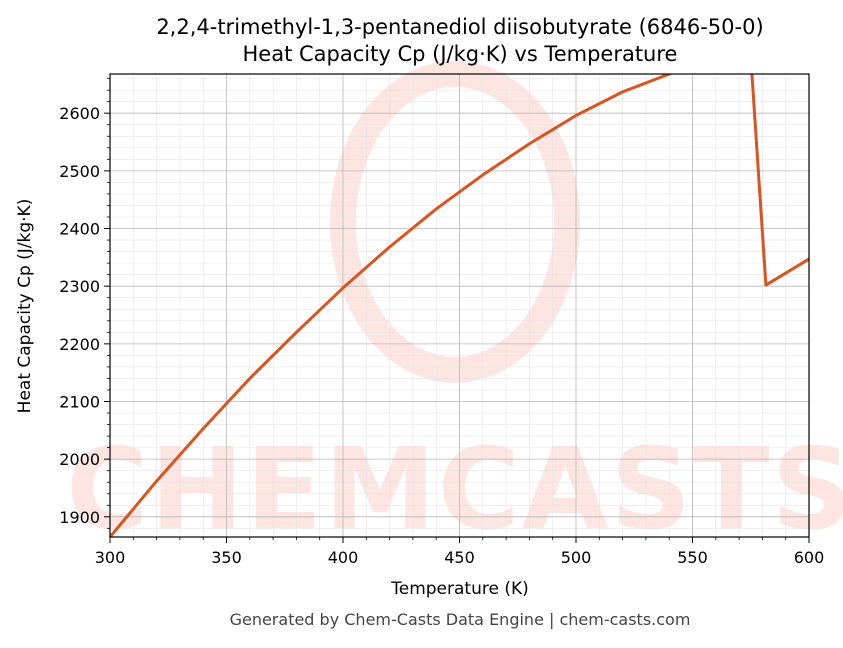  Describe the element at coordinates (226, 557) in the screenshot. I see `x-tick-label: 350` at that location.